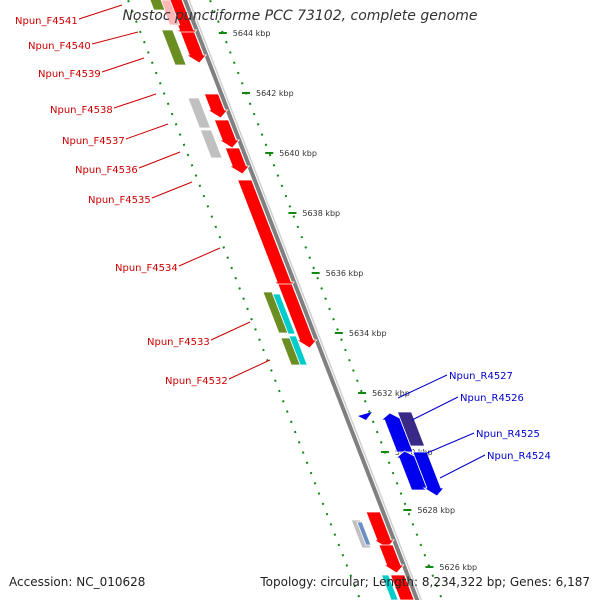 The width and height of the screenshot is (600, 604). I want to click on scale-tick-label: 5628 kbp, so click(436, 510).